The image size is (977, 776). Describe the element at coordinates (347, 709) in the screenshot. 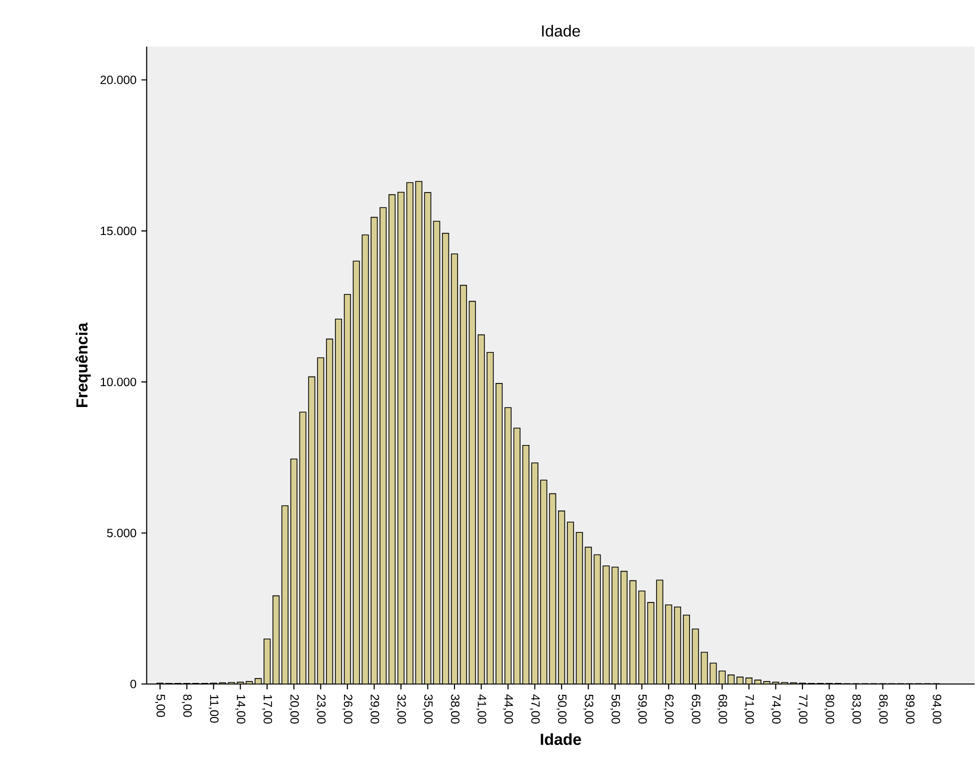

I see `x-tick-label: 26,00` at that location.